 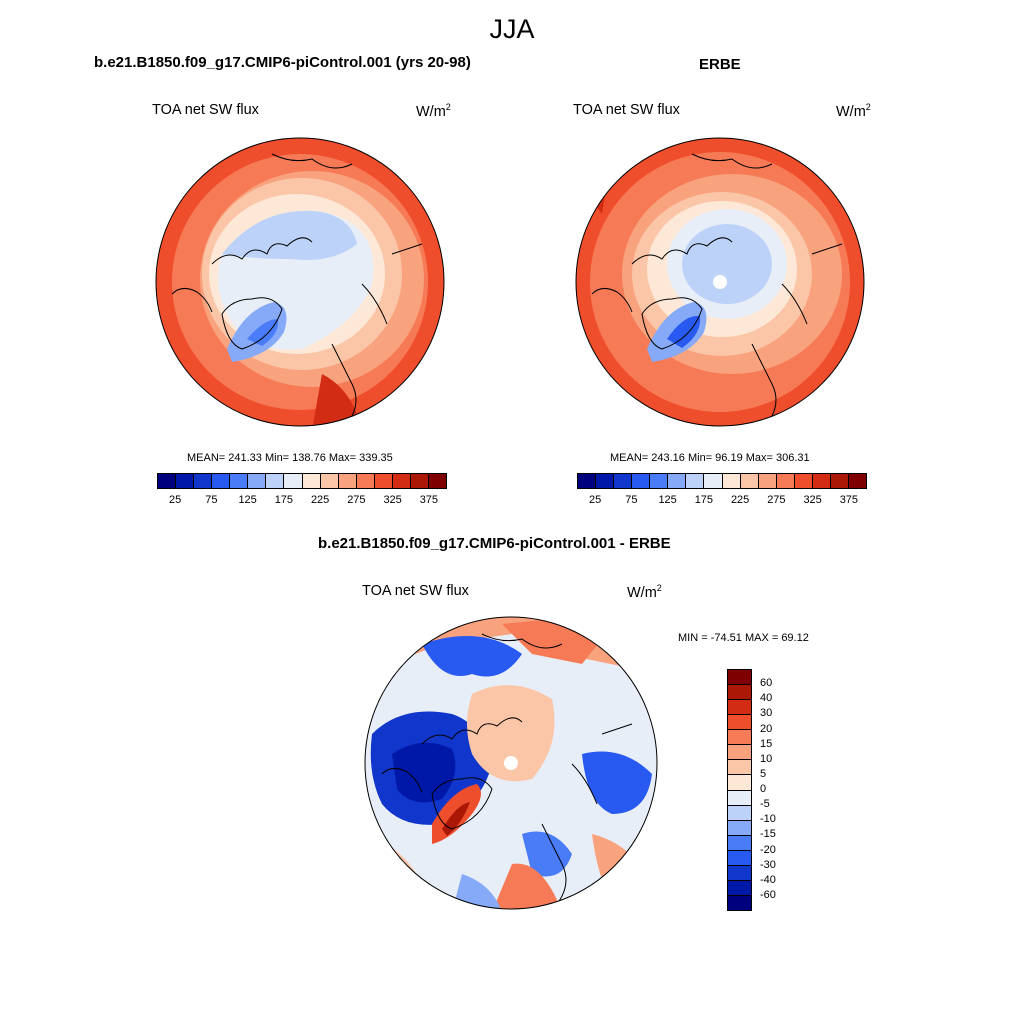 I want to click on panel-3-variable: TOA net SW flux, so click(x=415, y=591).